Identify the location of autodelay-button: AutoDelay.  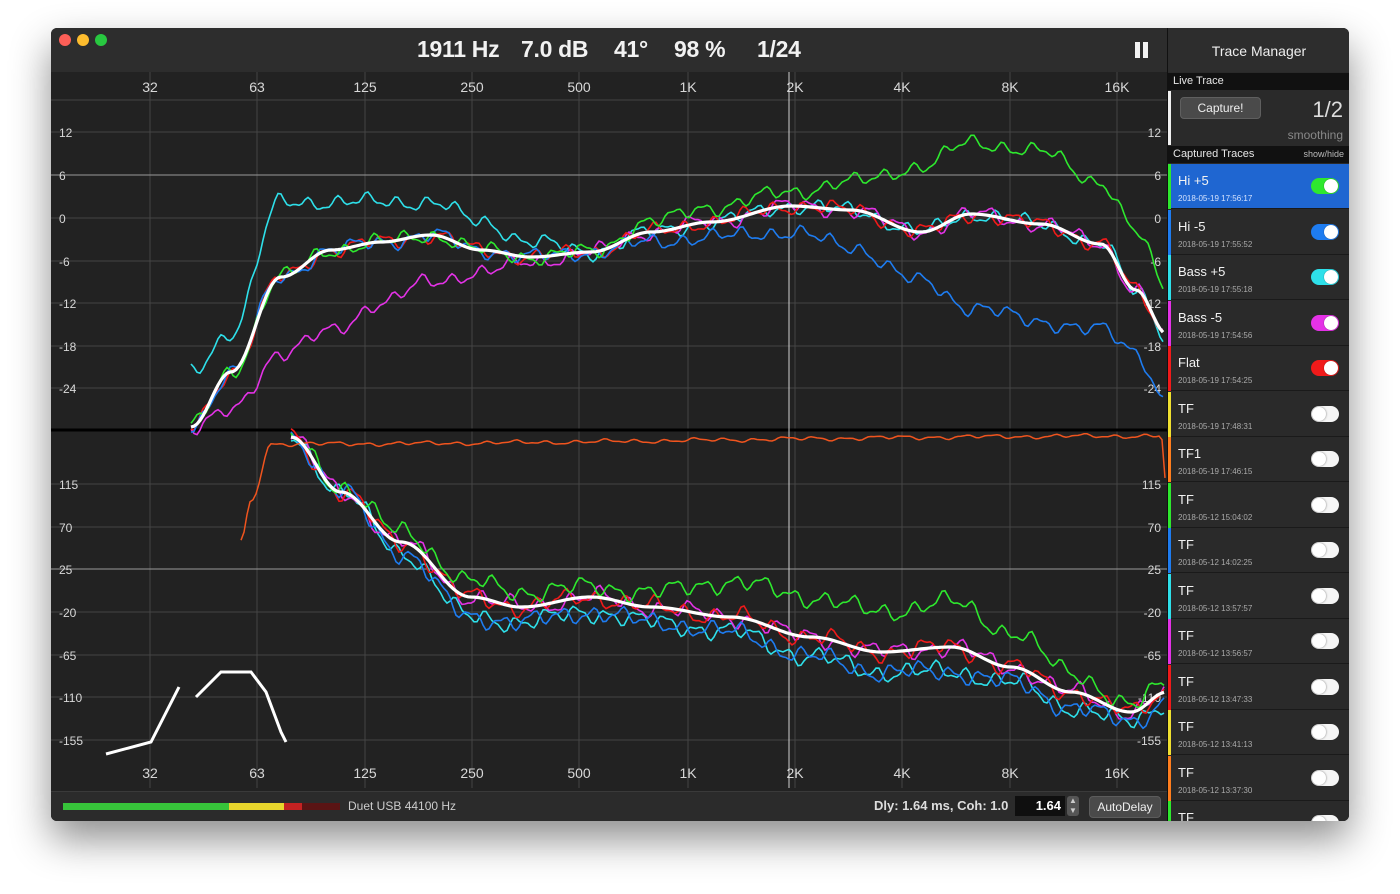
(1125, 807).